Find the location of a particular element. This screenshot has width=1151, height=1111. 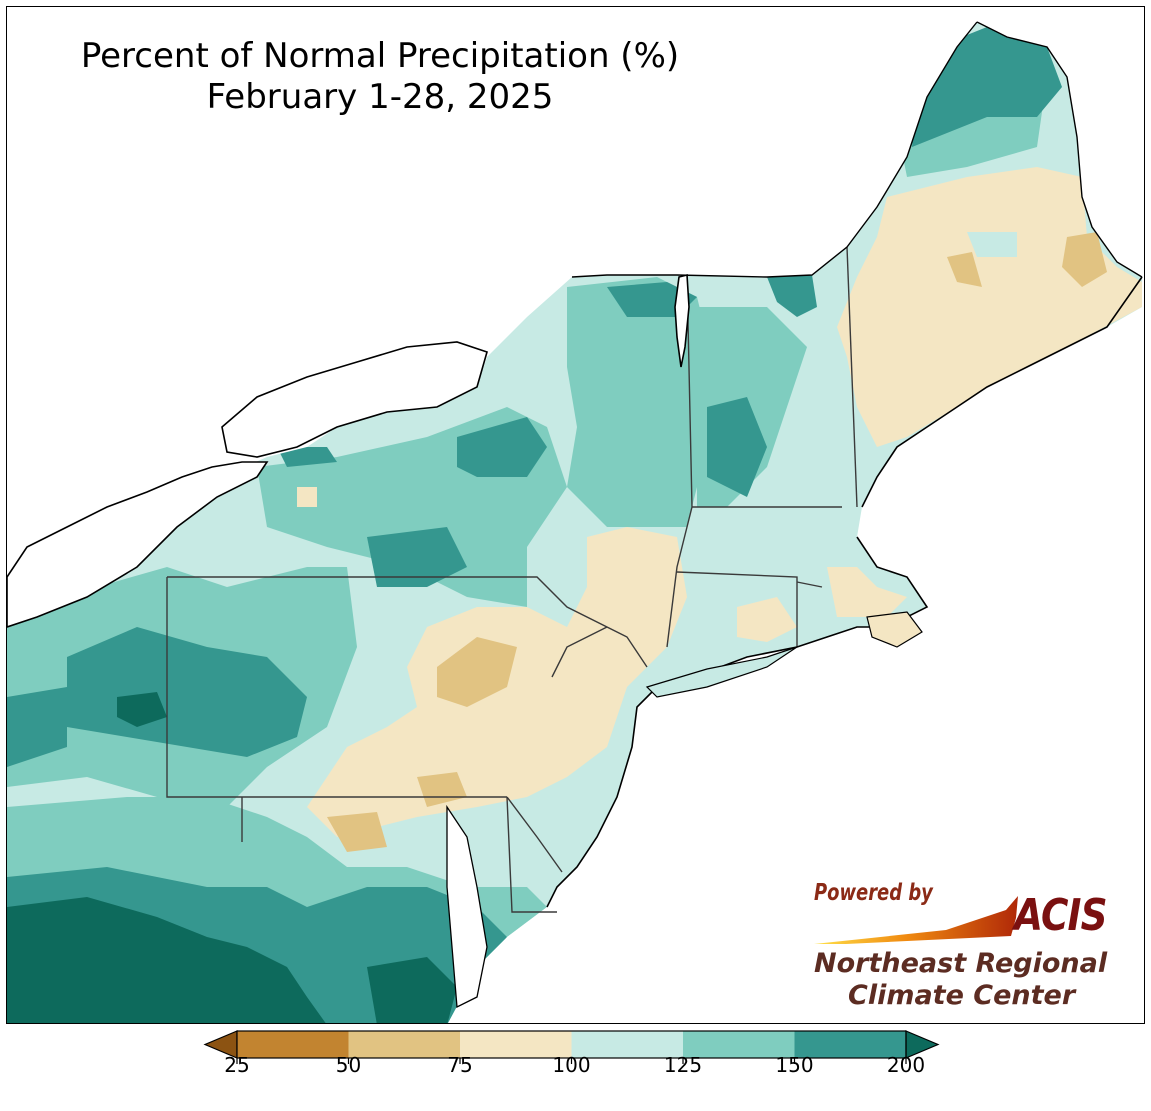

colorbar-tick-label: 200 is located at coordinates (906, 1065).